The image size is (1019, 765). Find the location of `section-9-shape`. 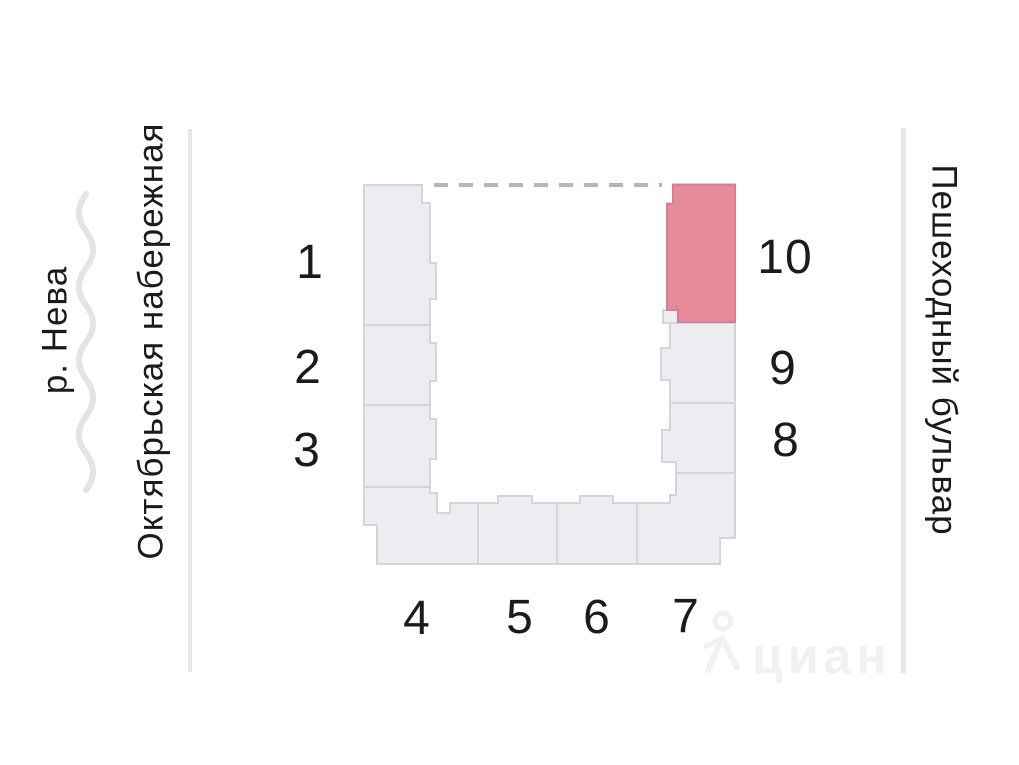

section-9-shape is located at coordinates (702, 363).